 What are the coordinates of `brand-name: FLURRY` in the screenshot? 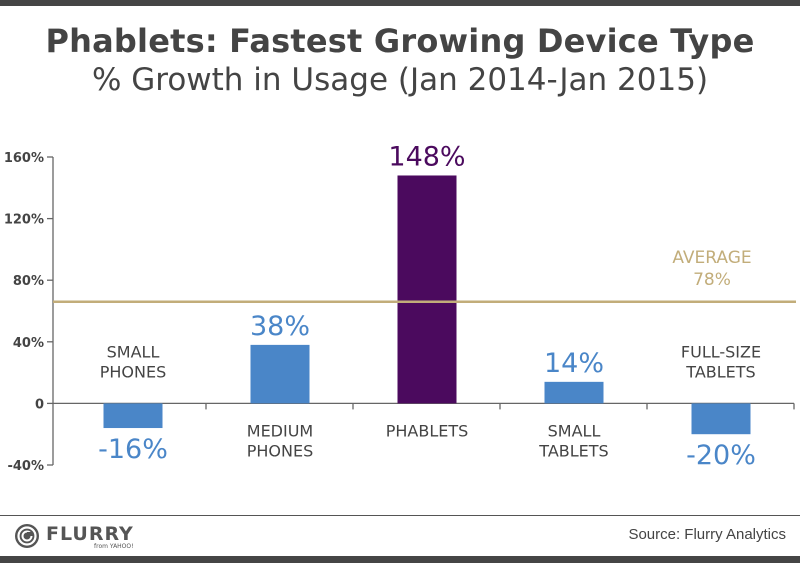 It's located at (90, 533).